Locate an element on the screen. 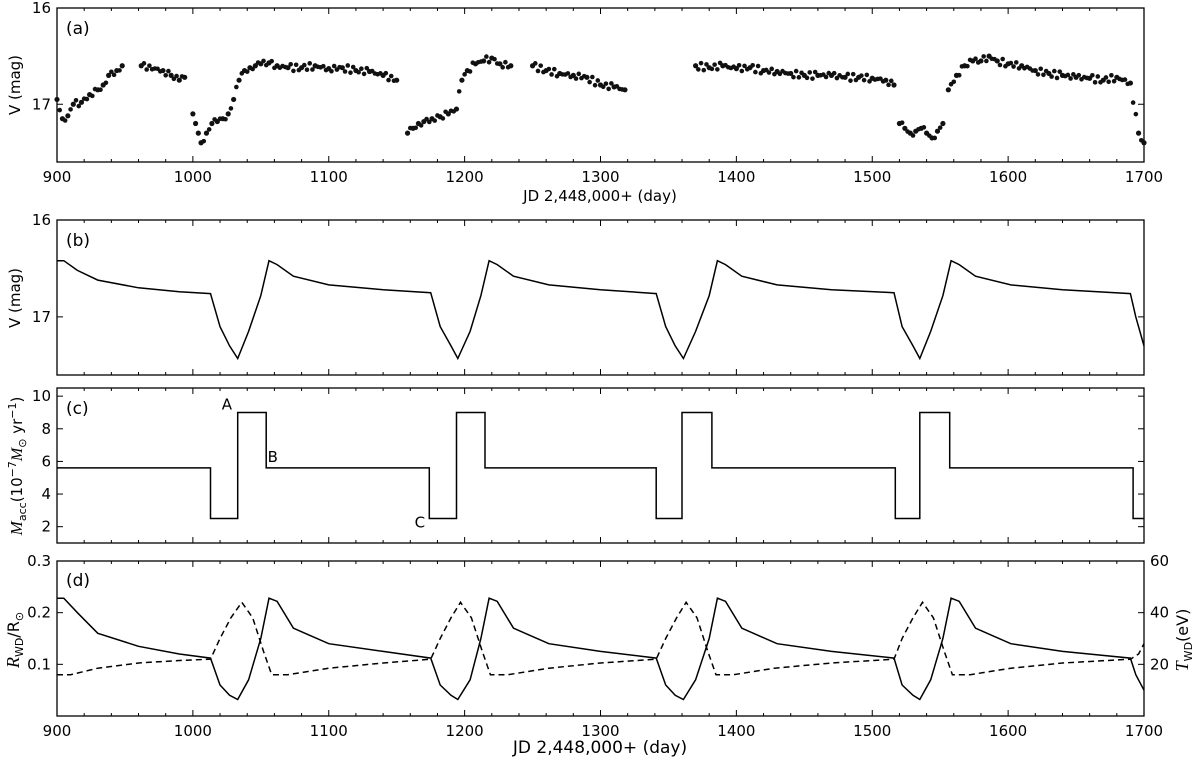 The height and width of the screenshot is (761, 1200). ylabel-c-msun: M is located at coordinates (17, 454).